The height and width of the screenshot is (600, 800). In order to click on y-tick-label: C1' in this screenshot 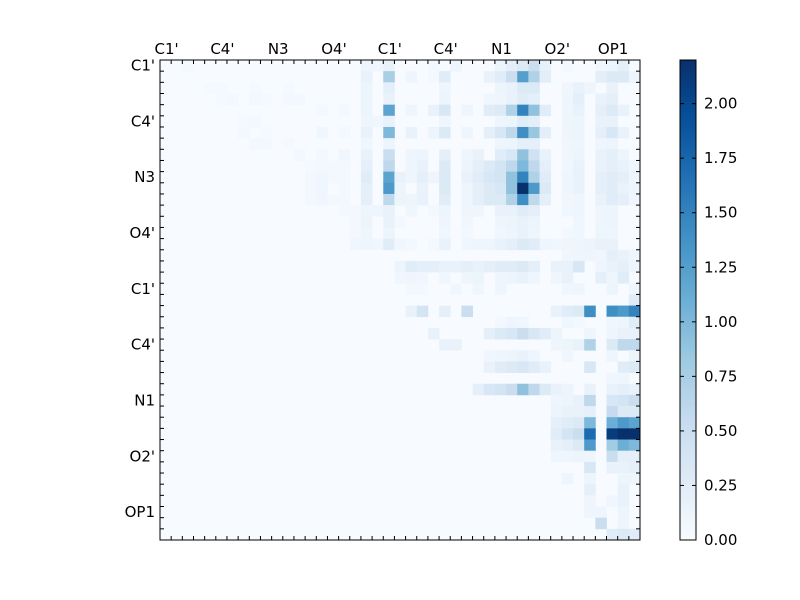, I will do `click(143, 289)`.